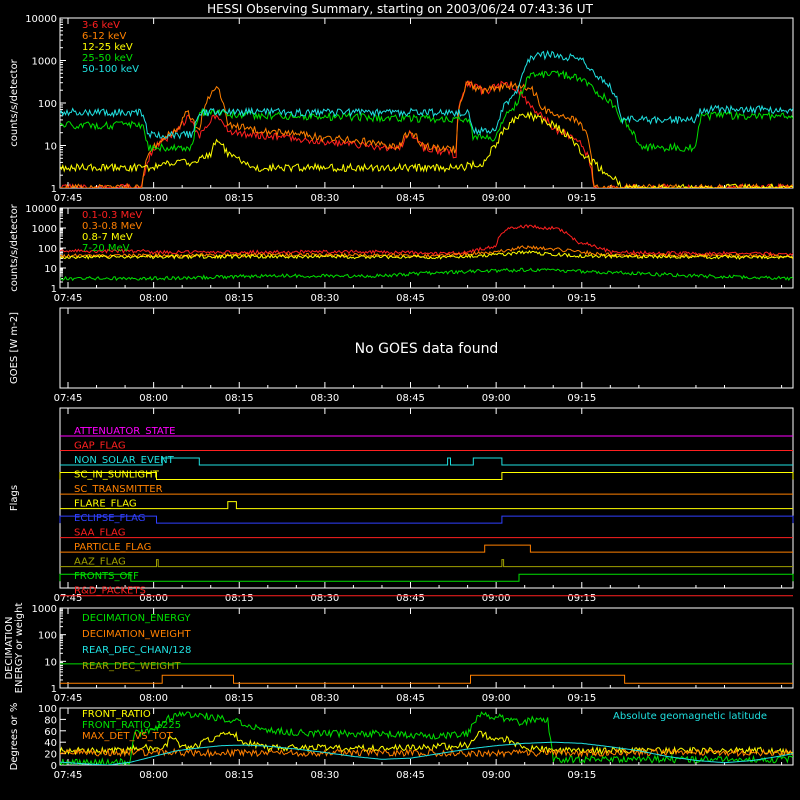  What do you see at coordinates (116, 714) in the screenshot?
I see `legend-entry: FRONT_RATIO` at bounding box center [116, 714].